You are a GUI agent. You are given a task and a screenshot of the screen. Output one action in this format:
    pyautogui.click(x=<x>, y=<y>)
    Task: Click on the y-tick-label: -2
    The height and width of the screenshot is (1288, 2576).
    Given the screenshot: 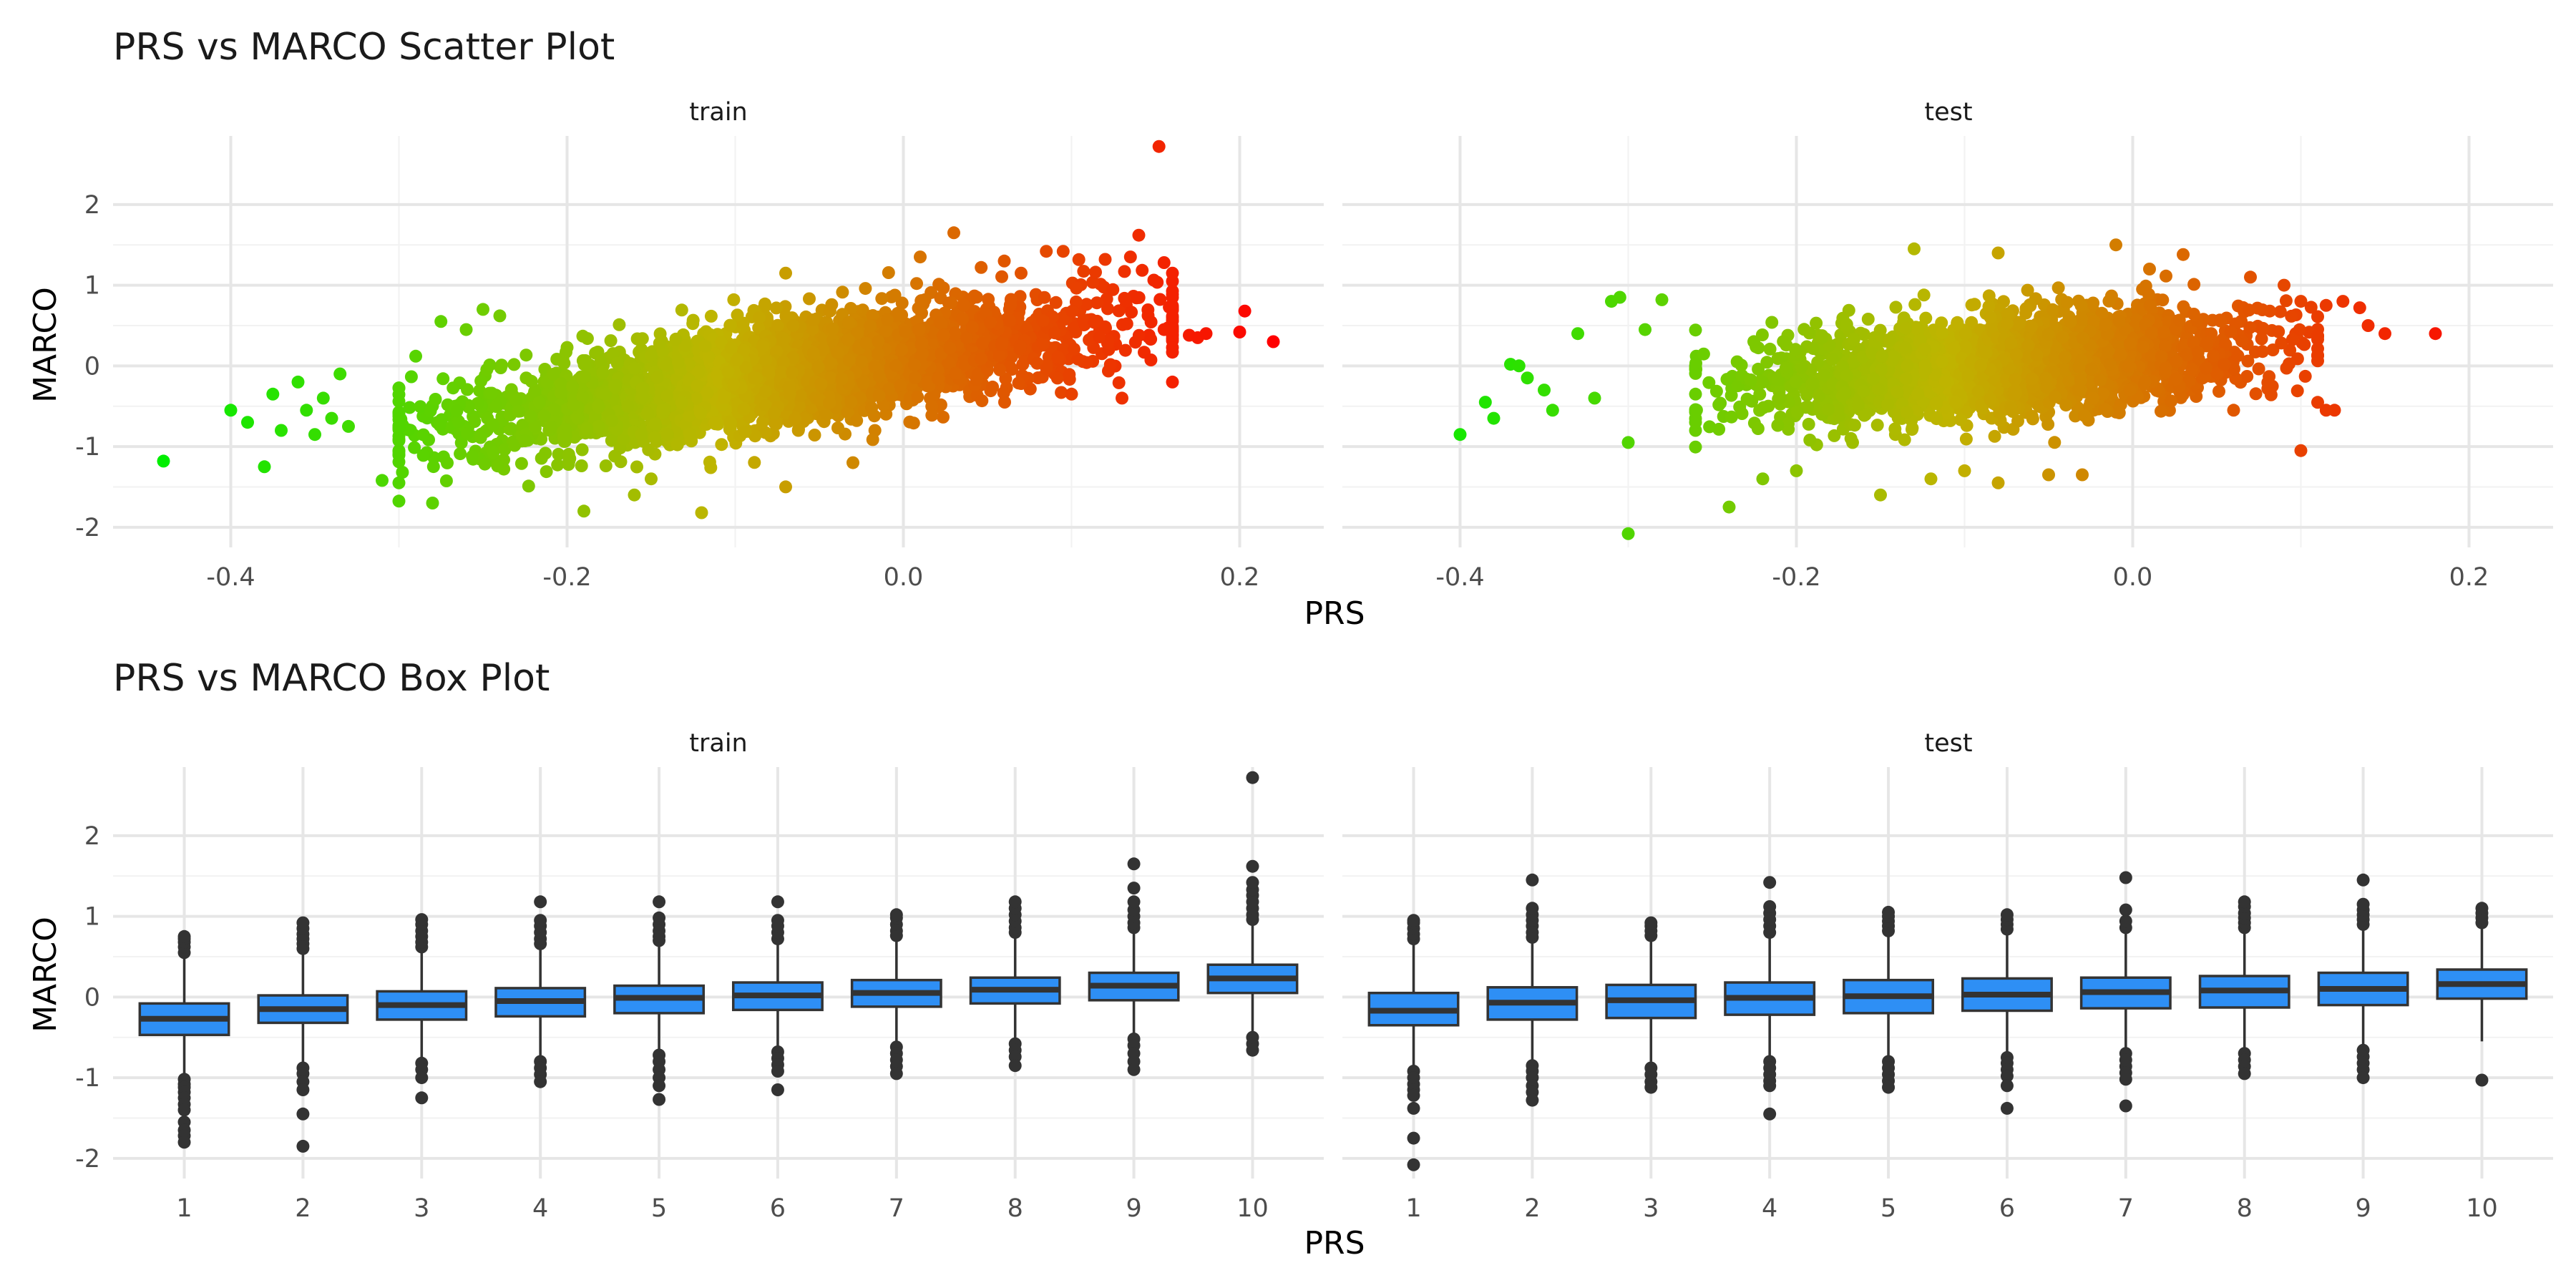 What is the action you would take?
    pyautogui.click(x=87, y=528)
    